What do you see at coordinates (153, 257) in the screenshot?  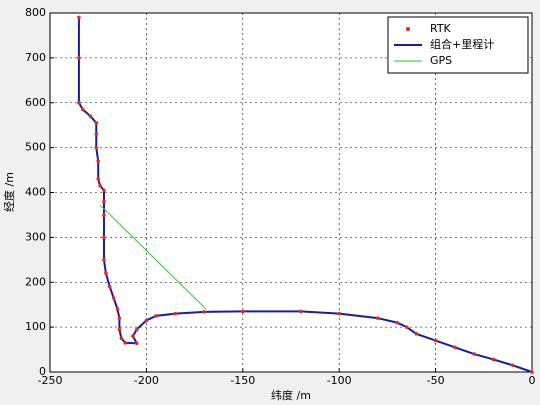 I see `data-line` at bounding box center [153, 257].